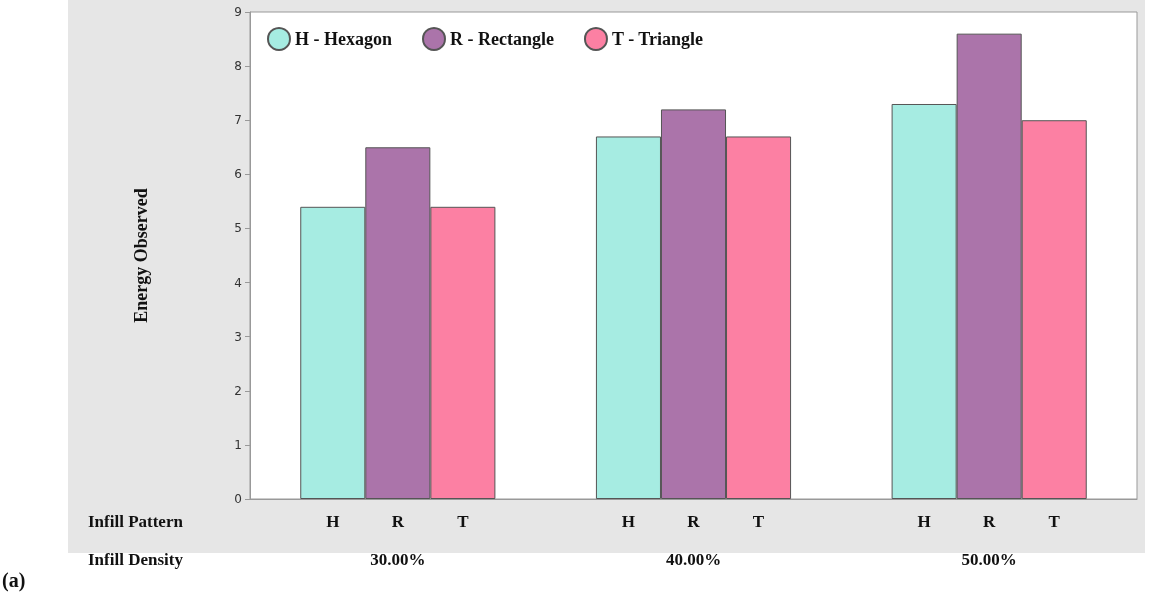 The width and height of the screenshot is (1157, 599). I want to click on legend-label: R - Rectangle, so click(502, 39).